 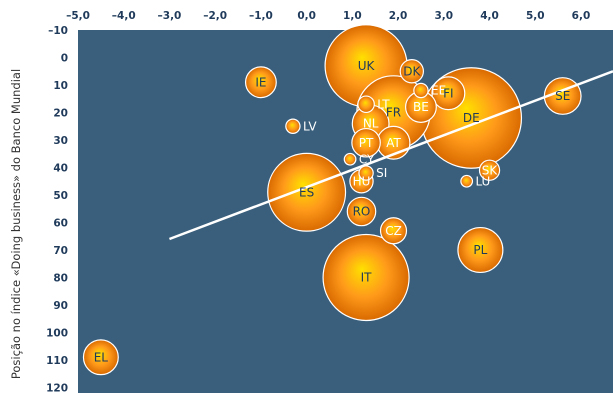 I want to click on bubble-fi, so click(x=448, y=93).